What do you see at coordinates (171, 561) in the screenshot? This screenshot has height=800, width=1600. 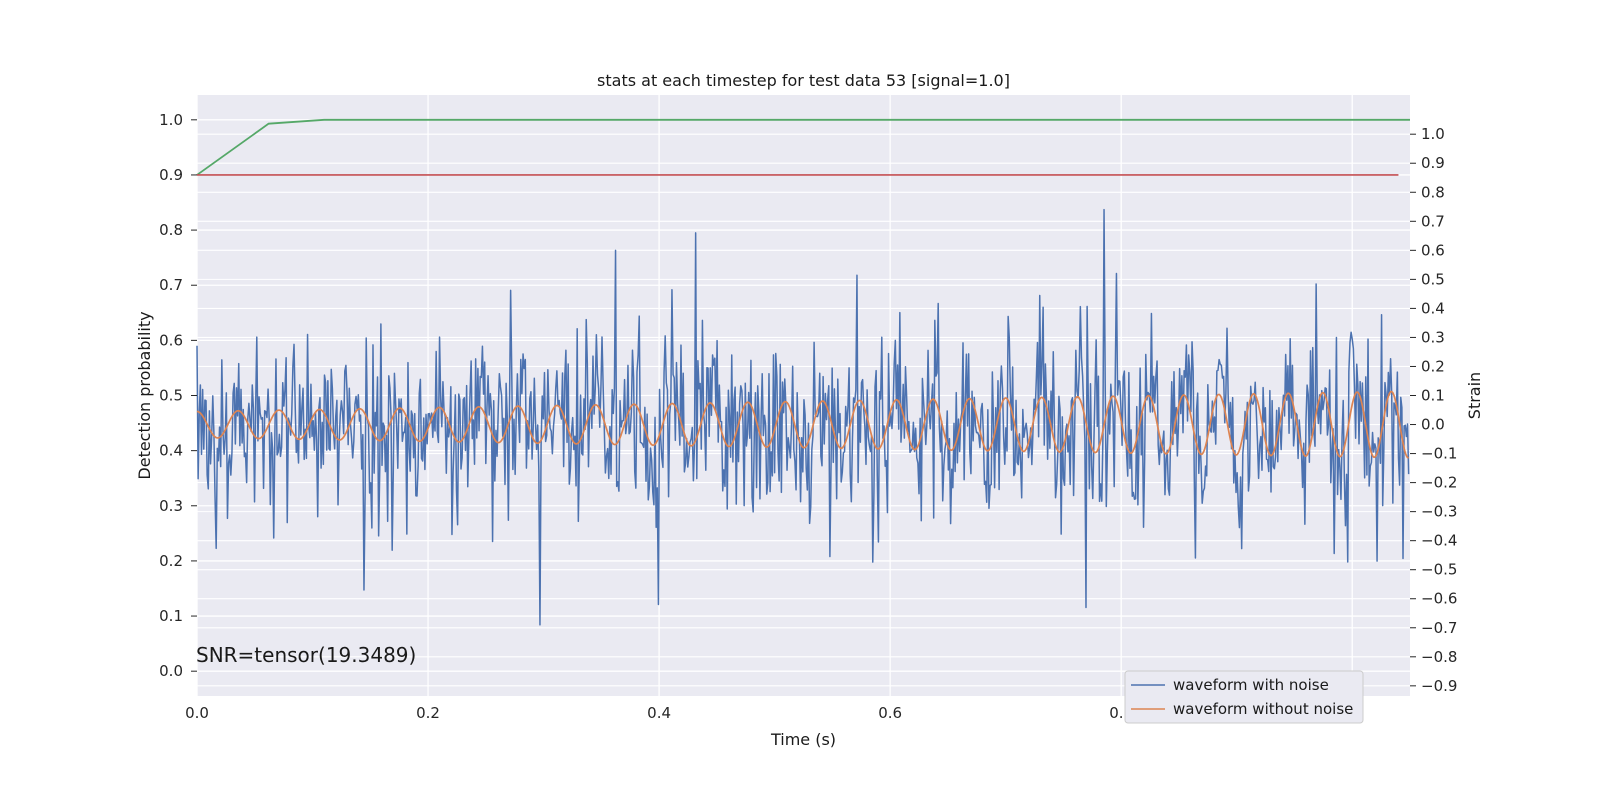 I see `left-y-tick-label: 0.2` at bounding box center [171, 561].